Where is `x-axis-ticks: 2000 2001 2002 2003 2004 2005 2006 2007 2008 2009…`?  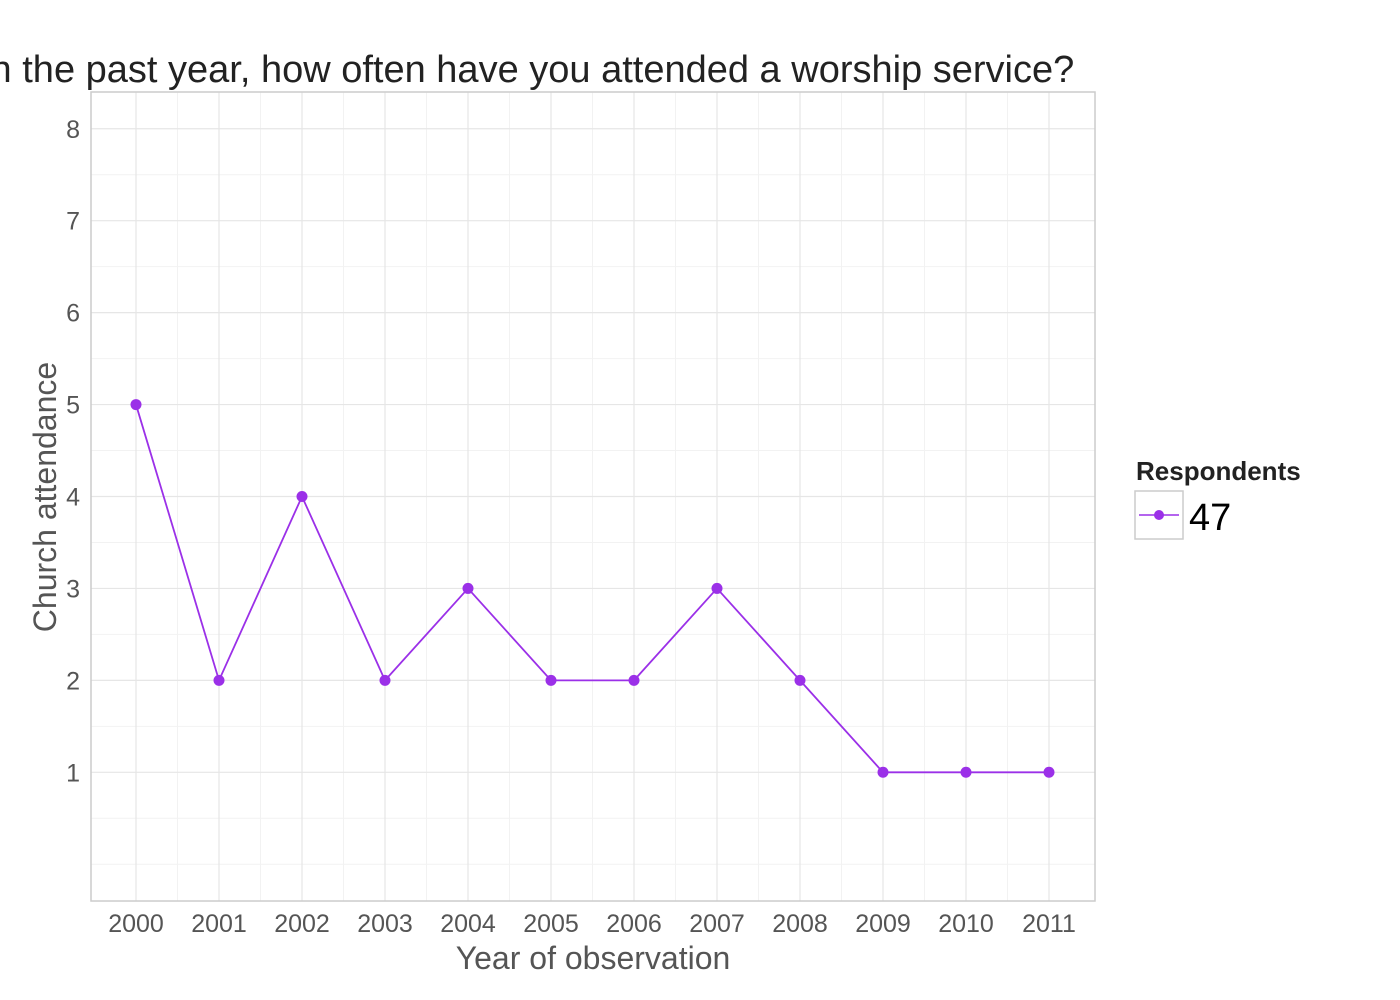 x-axis-ticks: 2000 2001 2002 2003 2004 2005 2006 2007 2008 2009… is located at coordinates (592, 924).